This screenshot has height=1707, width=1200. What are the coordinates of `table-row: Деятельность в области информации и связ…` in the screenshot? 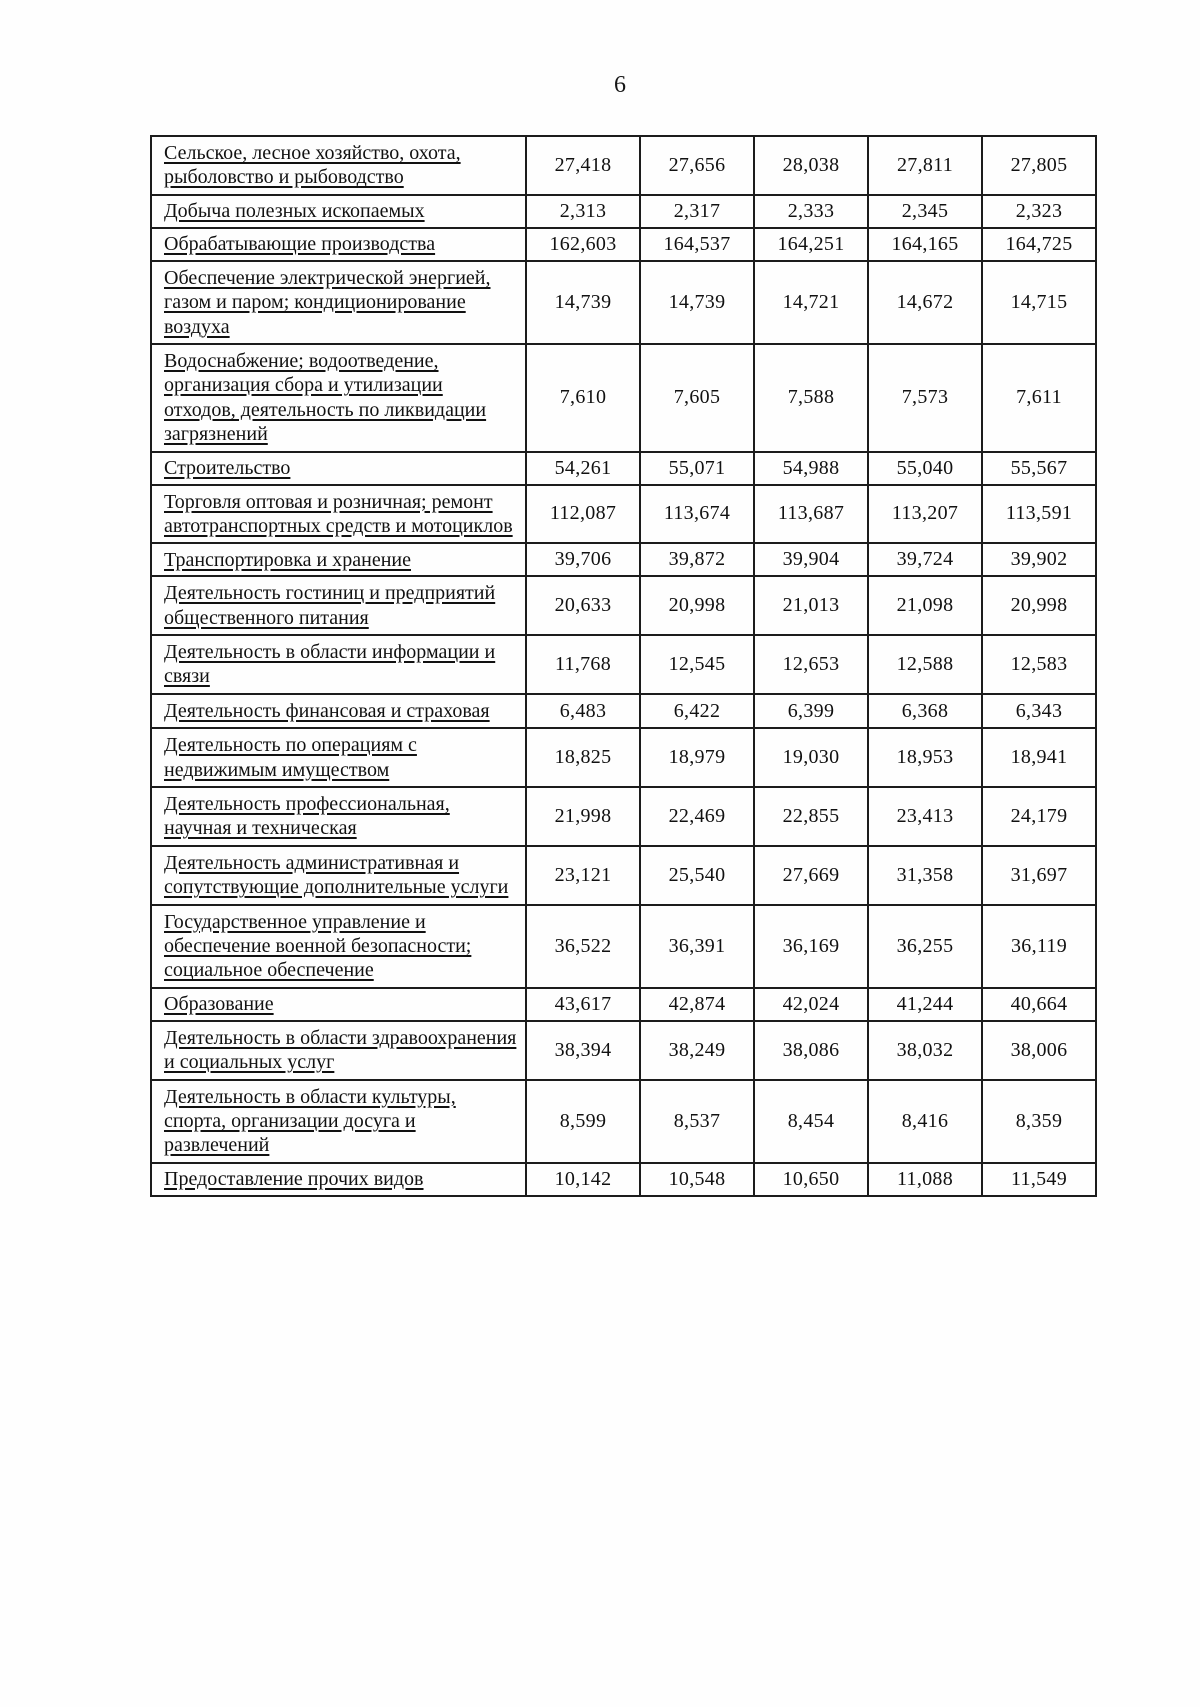 It's located at (623, 664).